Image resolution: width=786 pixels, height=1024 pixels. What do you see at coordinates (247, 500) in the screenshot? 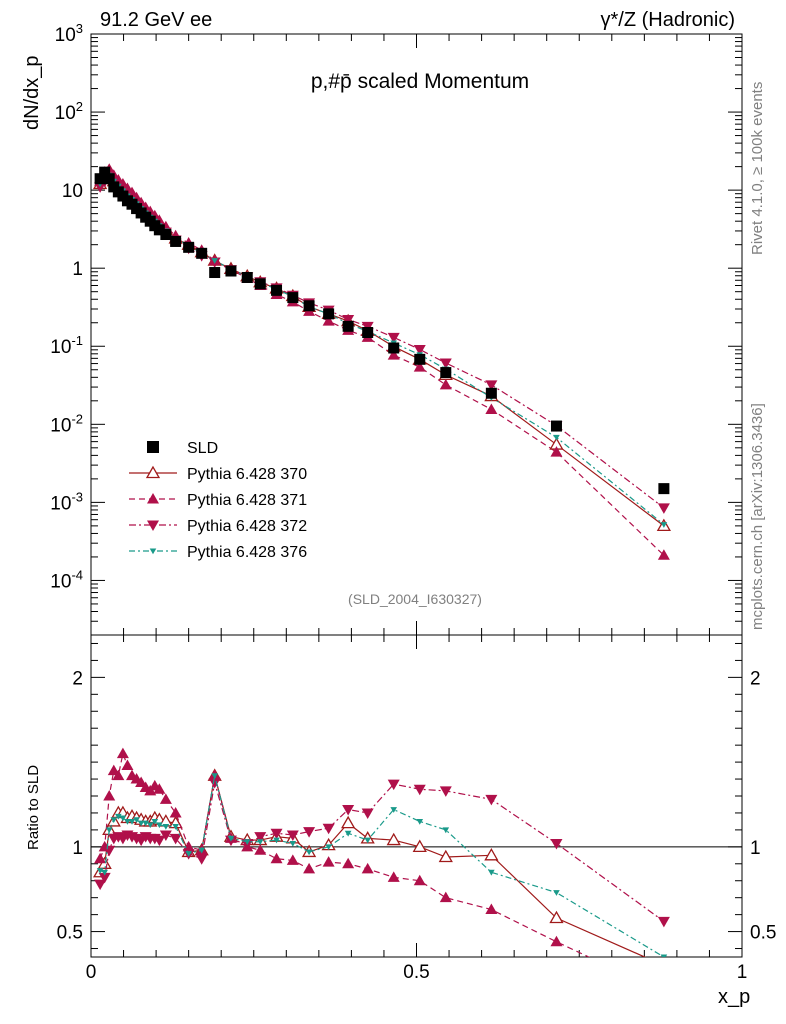
I see `legend-label: Pythia 6.428 371` at bounding box center [247, 500].